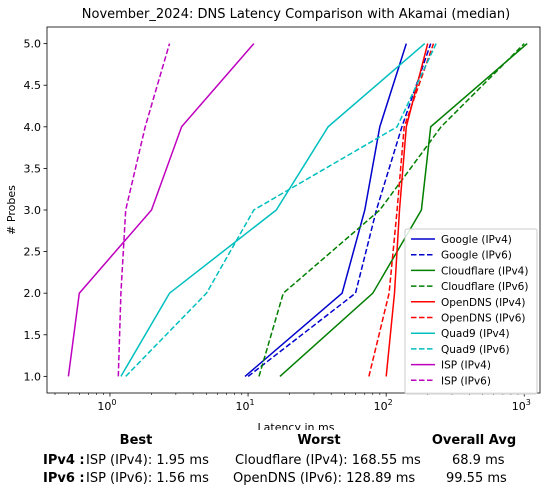 The image size is (551, 496). I want to click on x-tick-label: 10¹, so click(245, 405).